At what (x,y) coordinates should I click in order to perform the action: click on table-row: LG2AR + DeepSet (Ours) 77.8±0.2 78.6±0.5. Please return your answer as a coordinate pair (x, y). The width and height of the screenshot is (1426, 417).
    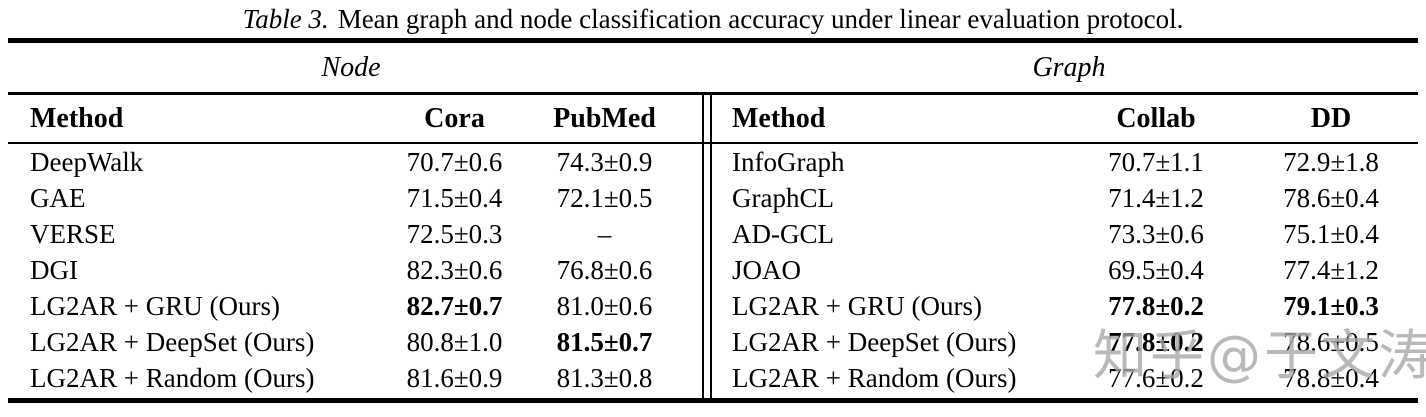
    Looking at the image, I should click on (1069, 342).